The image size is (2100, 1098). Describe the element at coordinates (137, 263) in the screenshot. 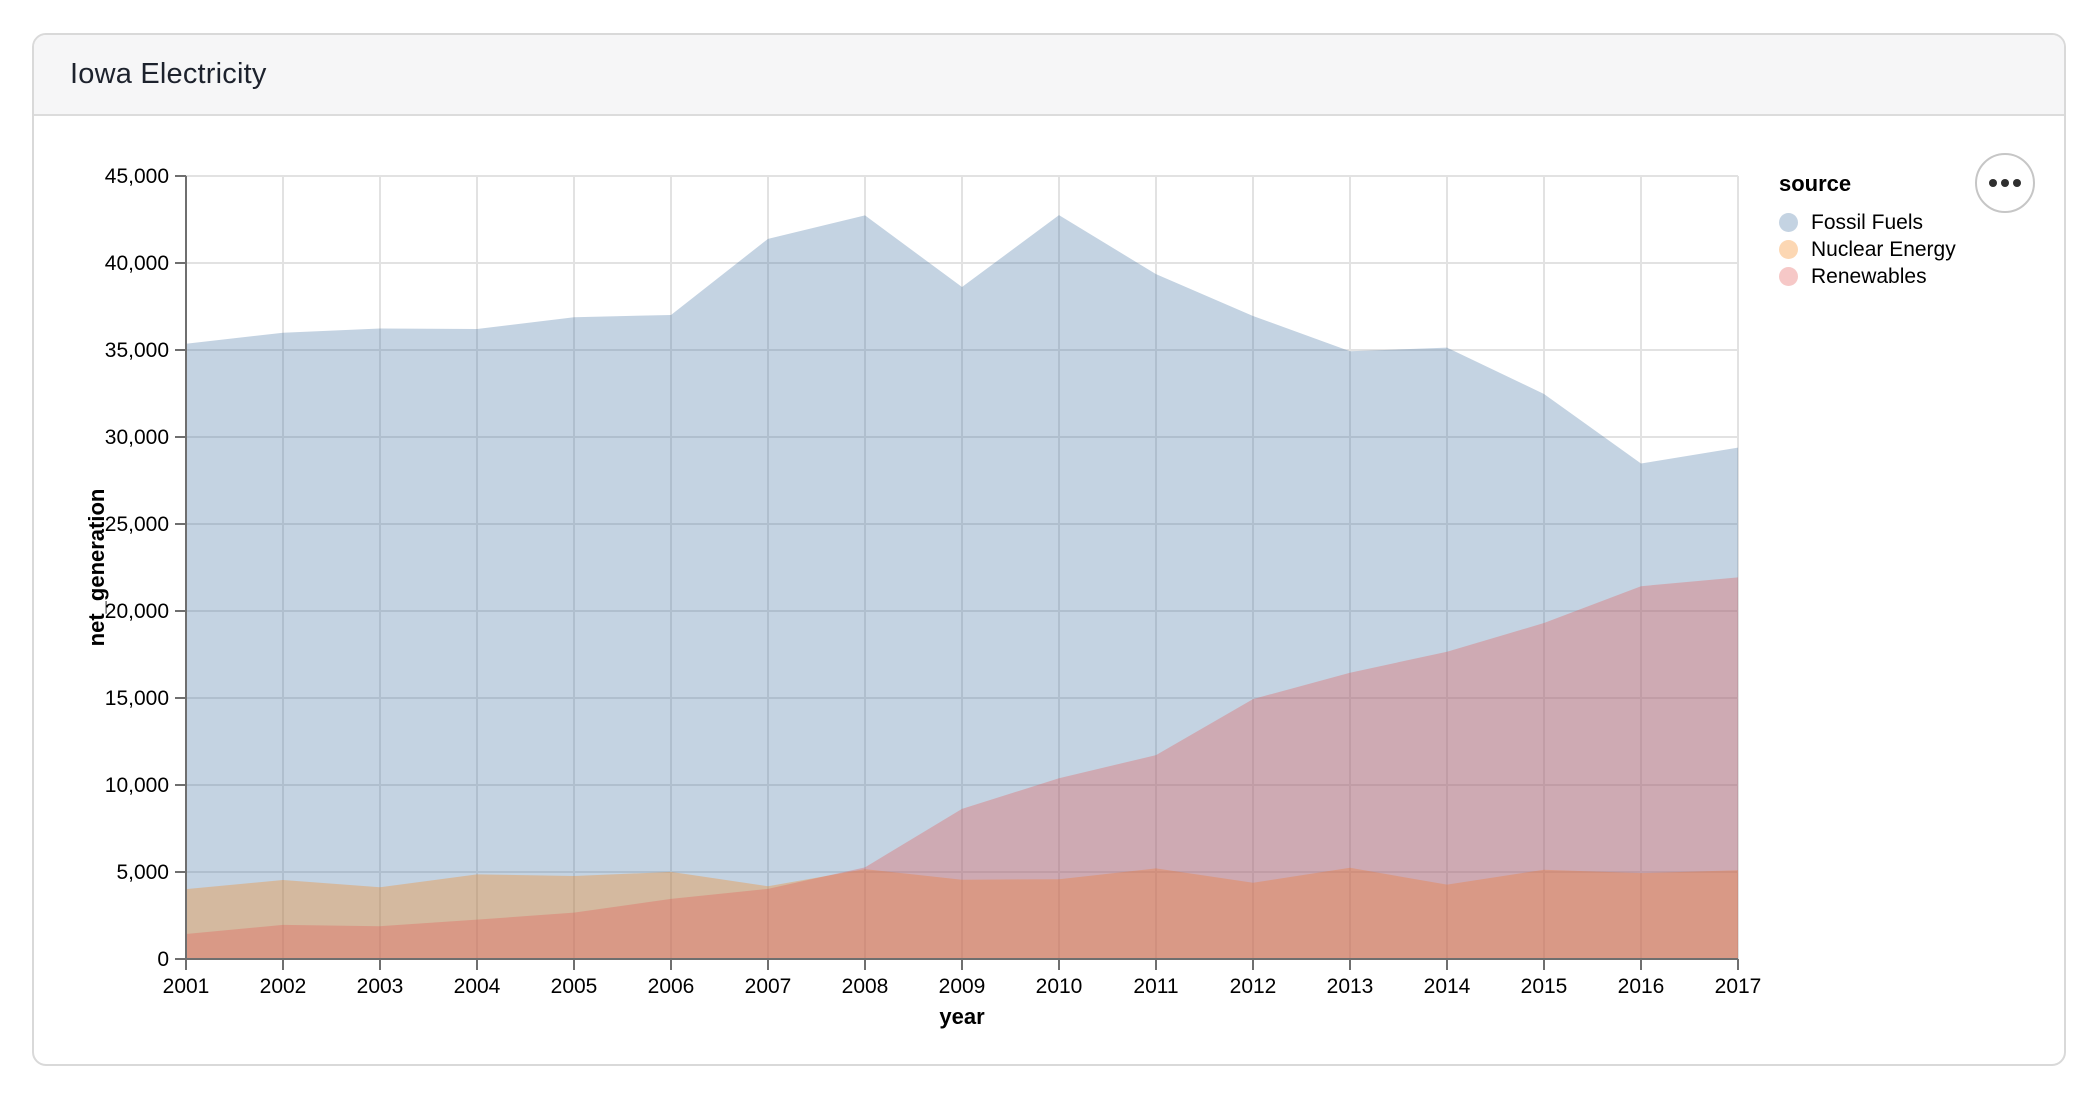

I see `y-tick-label: 40,000` at that location.